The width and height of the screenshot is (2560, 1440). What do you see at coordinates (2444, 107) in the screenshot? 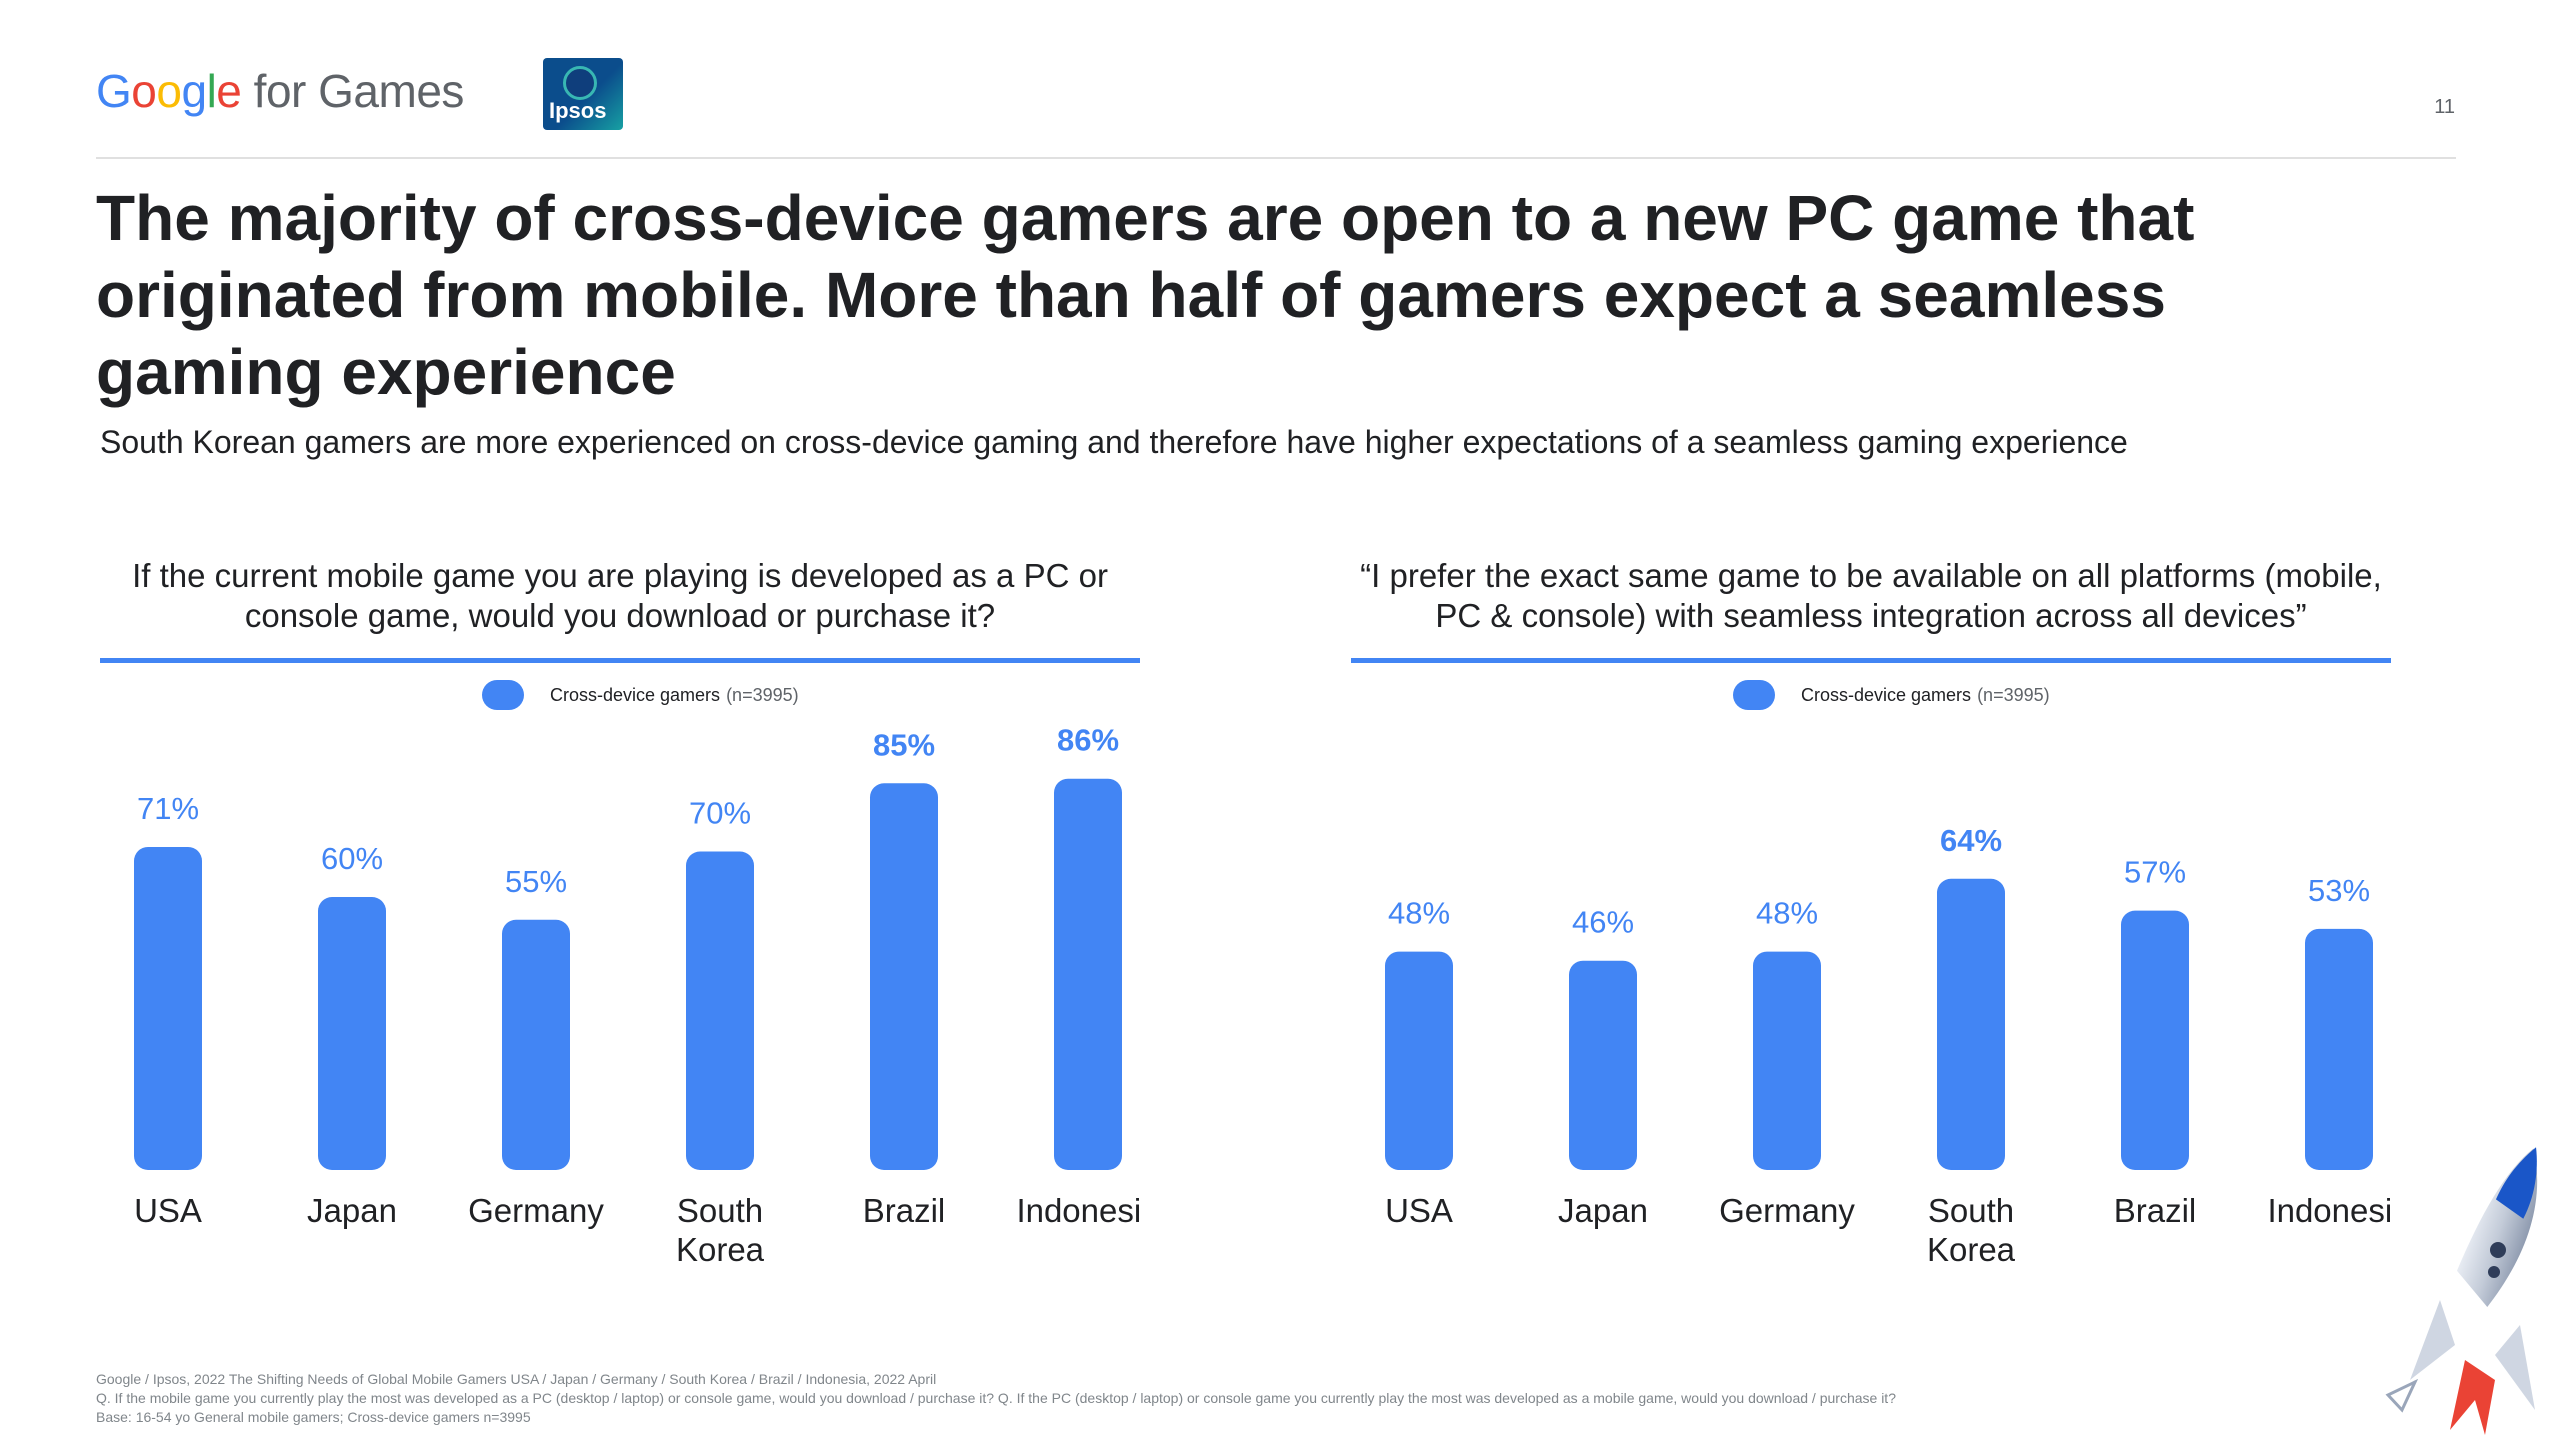
I see `page-number: 11` at bounding box center [2444, 107].